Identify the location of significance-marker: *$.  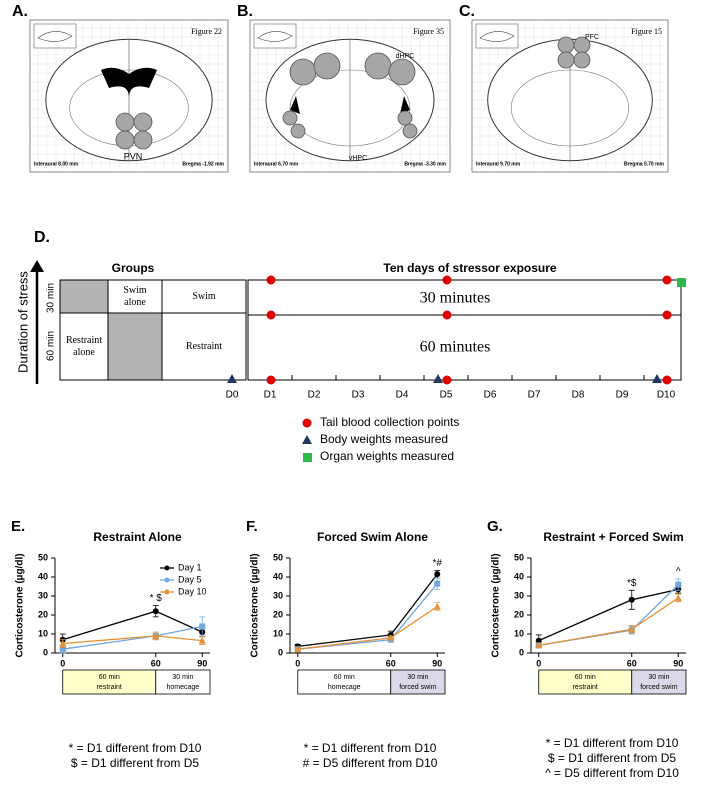
(632, 583).